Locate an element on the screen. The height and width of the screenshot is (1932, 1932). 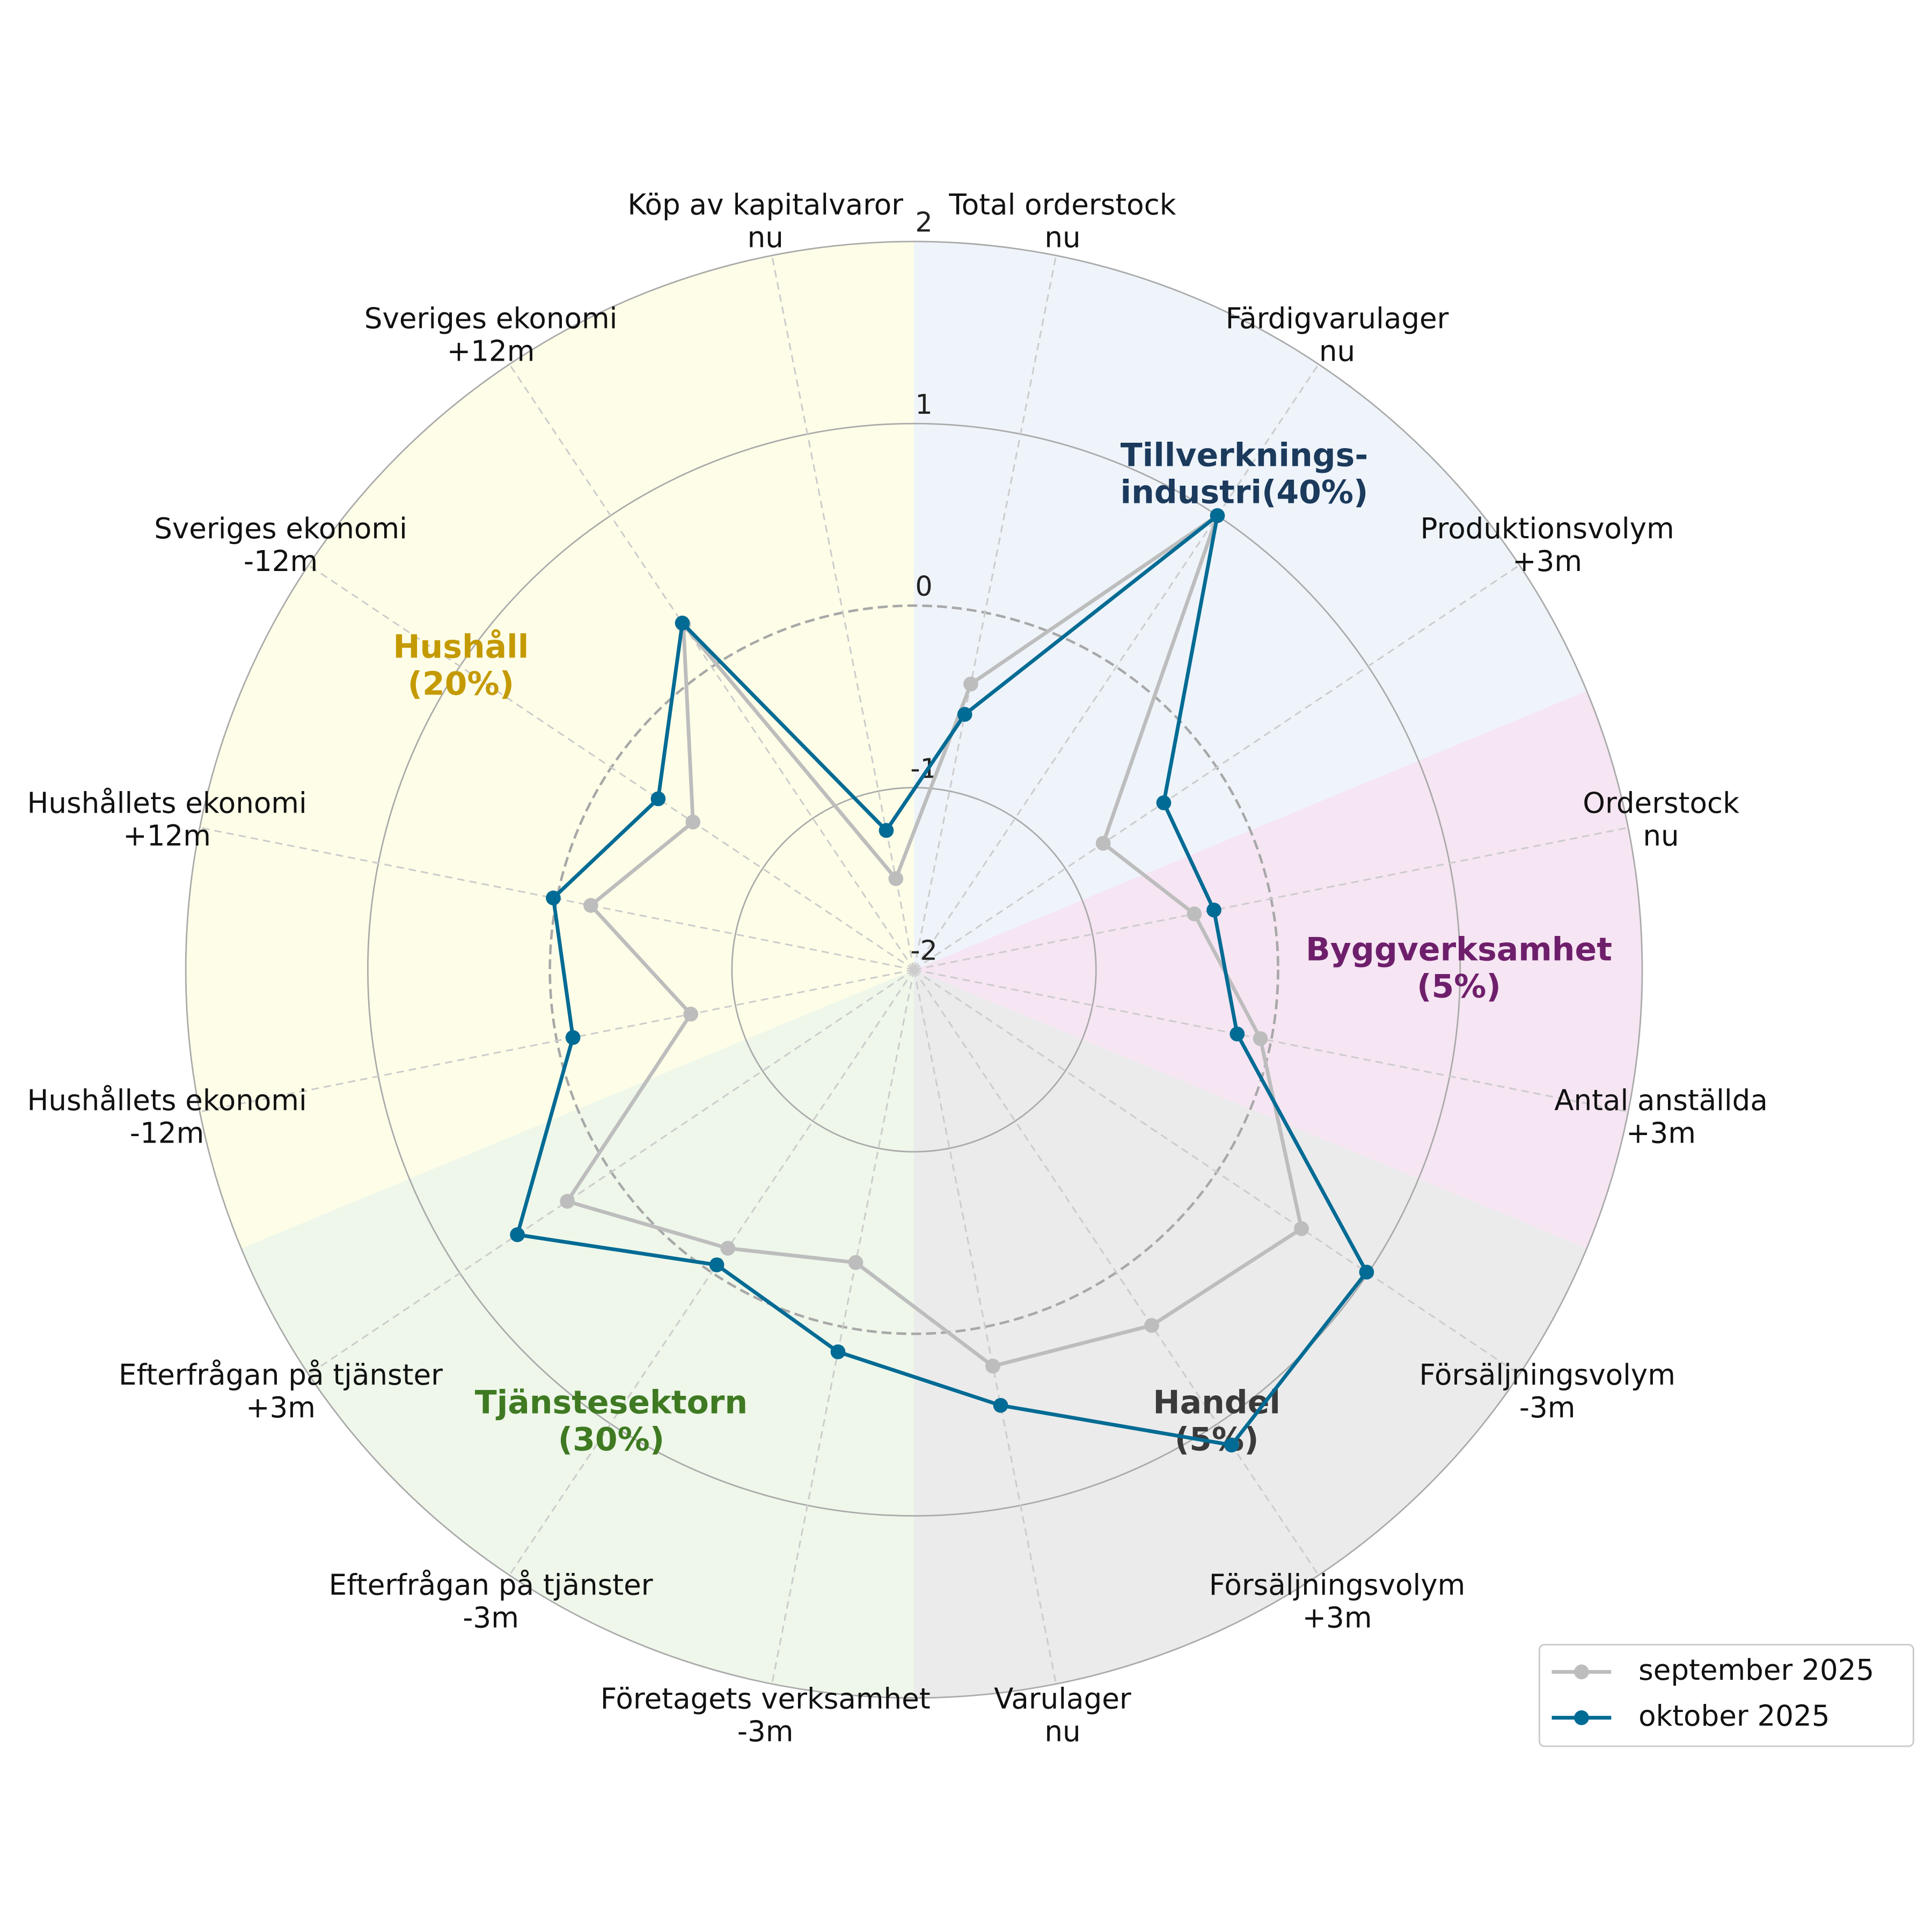
legend: september 2025 oktober 2025 is located at coordinates (1726, 1695).